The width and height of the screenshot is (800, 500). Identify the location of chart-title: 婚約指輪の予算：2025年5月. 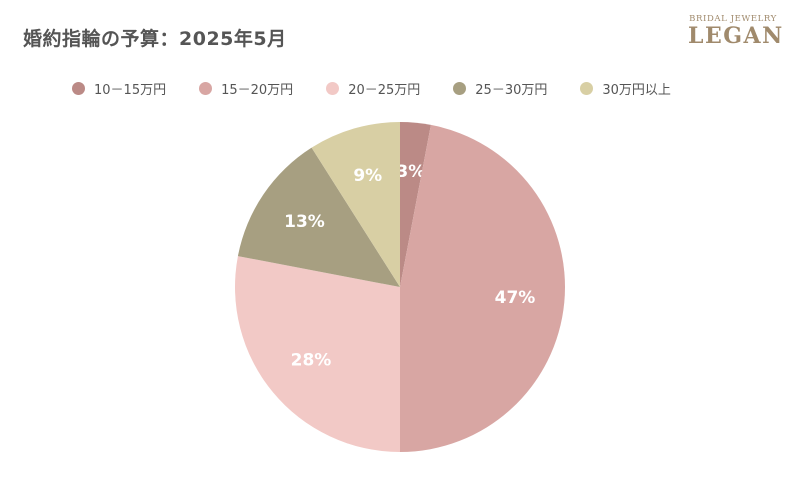
(155, 39).